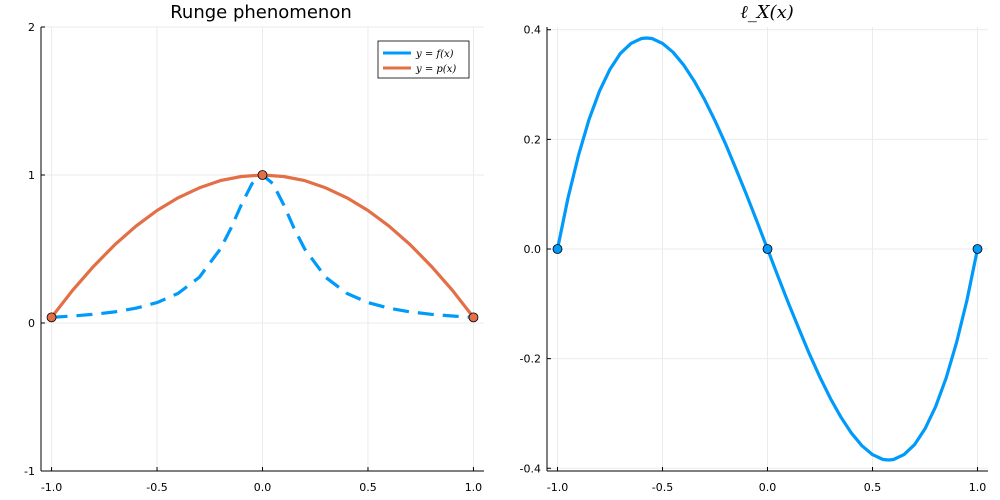 This screenshot has height=500, width=1000. Describe the element at coordinates (31, 27) in the screenshot. I see `y-tick-label: 2` at that location.